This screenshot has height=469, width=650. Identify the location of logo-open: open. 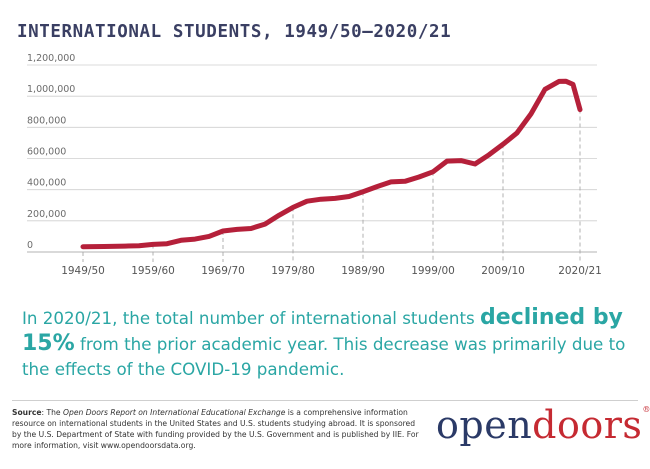
(484, 425).